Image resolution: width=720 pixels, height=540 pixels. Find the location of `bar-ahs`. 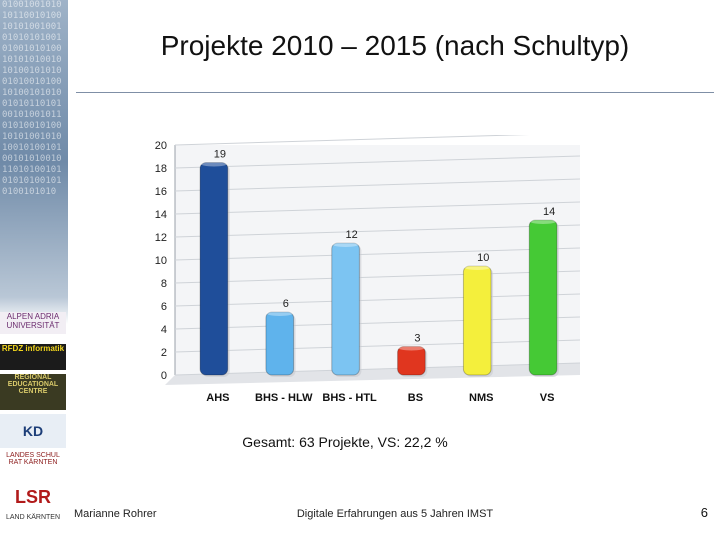

bar-ahs is located at coordinates (214, 269).